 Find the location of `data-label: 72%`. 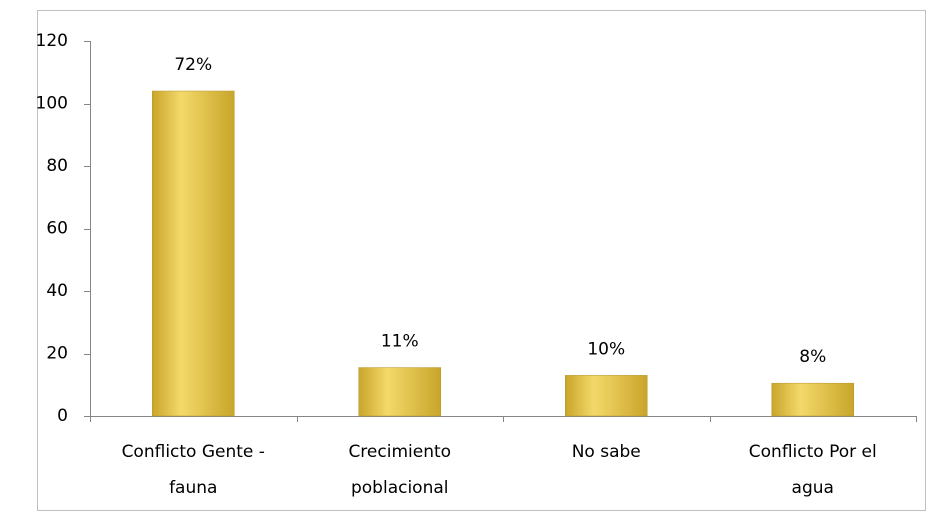

data-label: 72% is located at coordinates (193, 65).